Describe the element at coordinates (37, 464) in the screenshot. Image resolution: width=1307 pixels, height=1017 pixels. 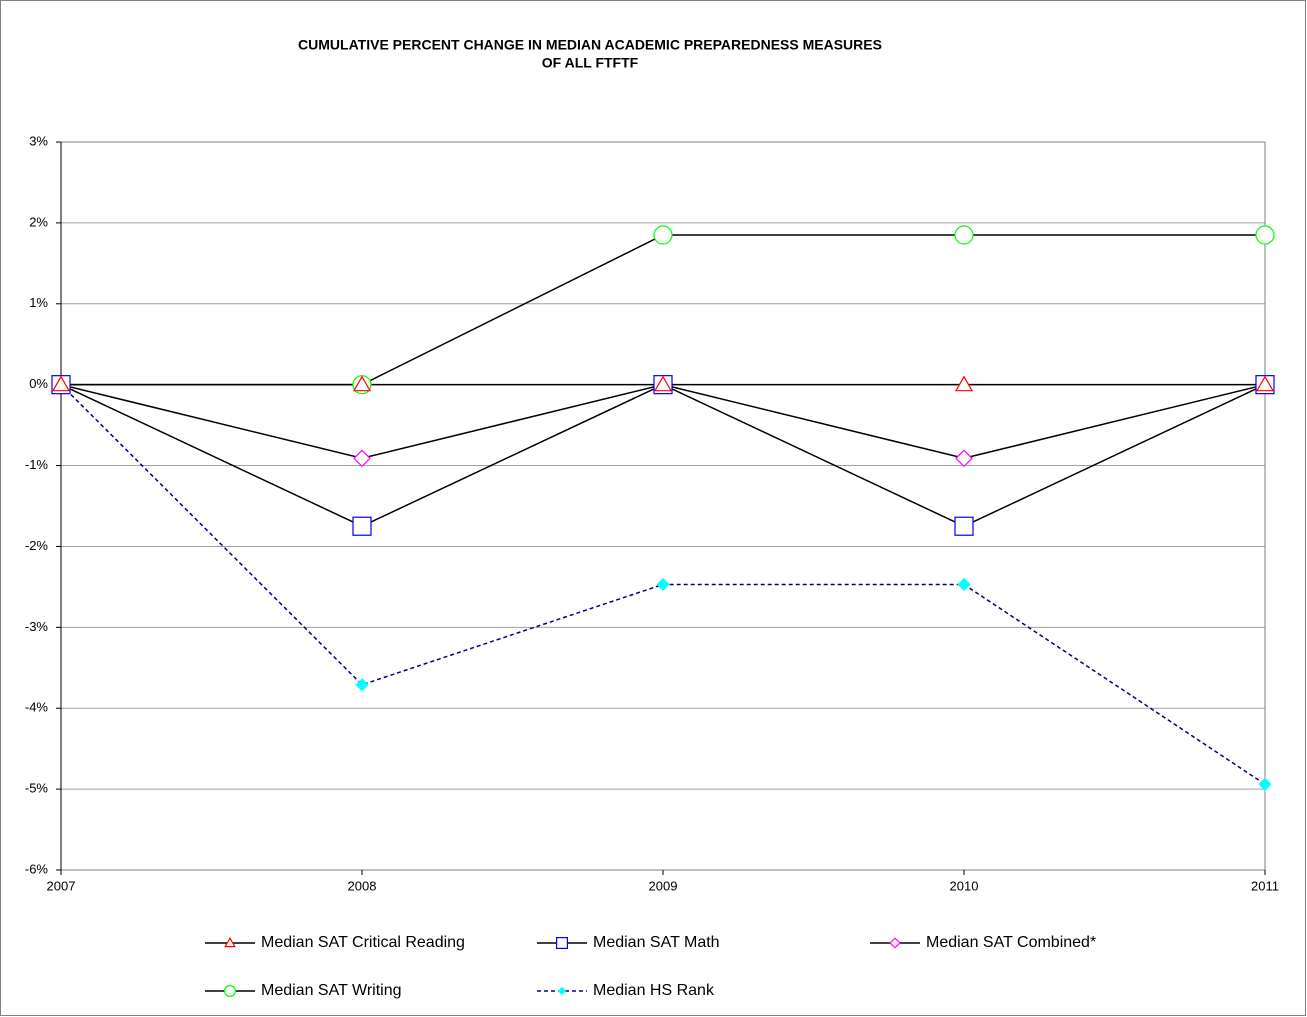
I see `y-tick-label: -1%` at that location.